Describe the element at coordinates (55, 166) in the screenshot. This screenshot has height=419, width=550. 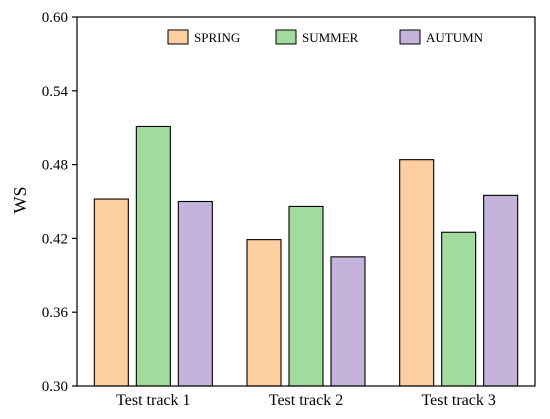
I see `y-tick-label: 0.48` at that location.